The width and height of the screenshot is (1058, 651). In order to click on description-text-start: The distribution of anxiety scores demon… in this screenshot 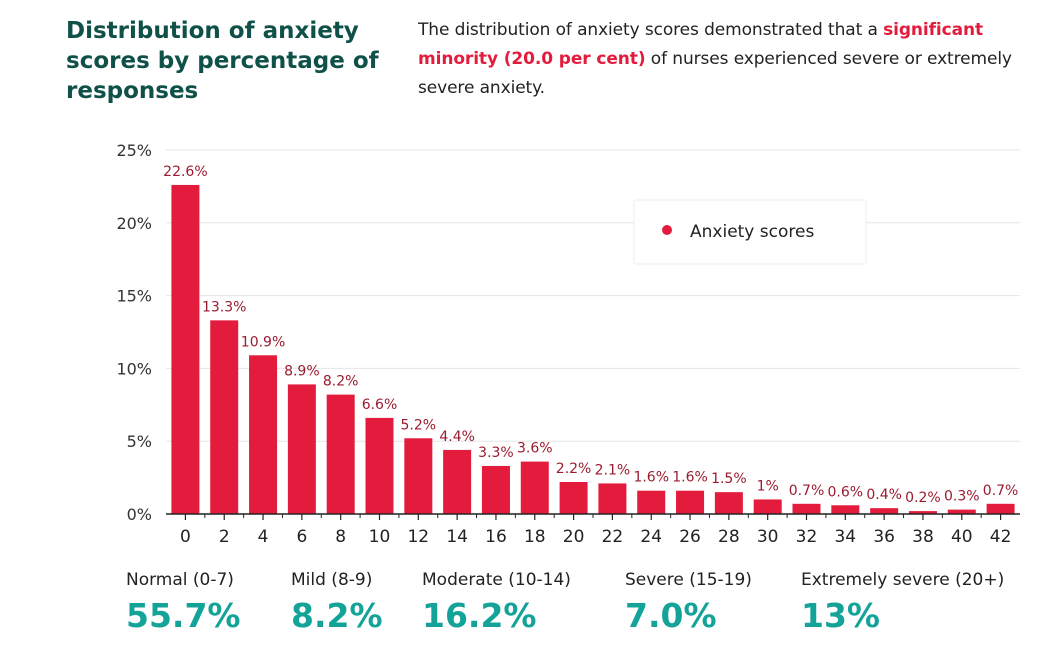, I will do `click(651, 30)`.